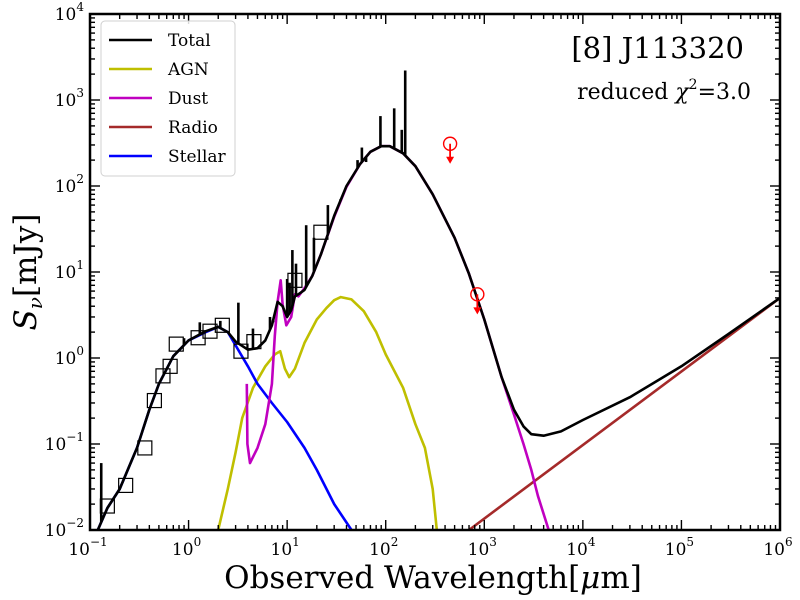  What do you see at coordinates (69, 98) in the screenshot?
I see `y-tick-label: 10³` at bounding box center [69, 98].